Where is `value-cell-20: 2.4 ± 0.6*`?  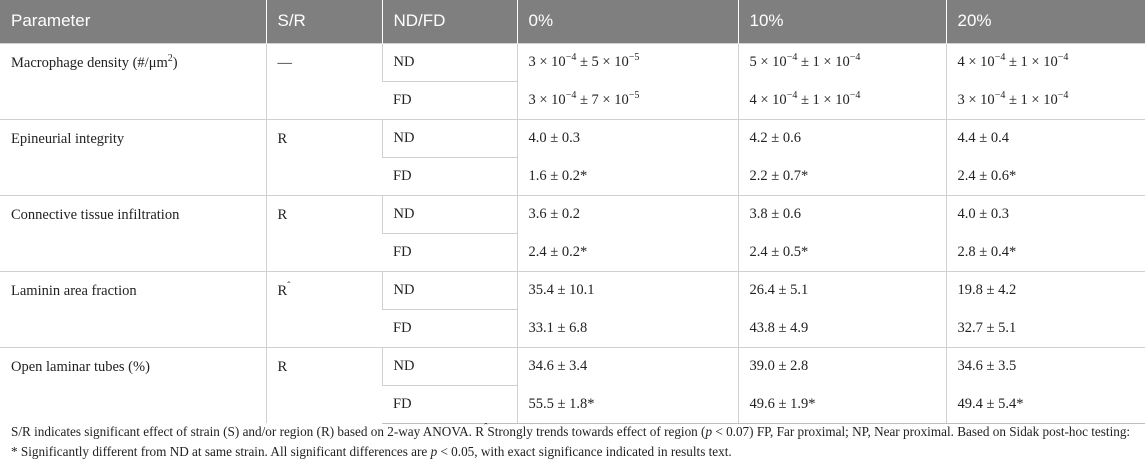
value-cell-20: 2.4 ± 0.6* is located at coordinates (1045, 176).